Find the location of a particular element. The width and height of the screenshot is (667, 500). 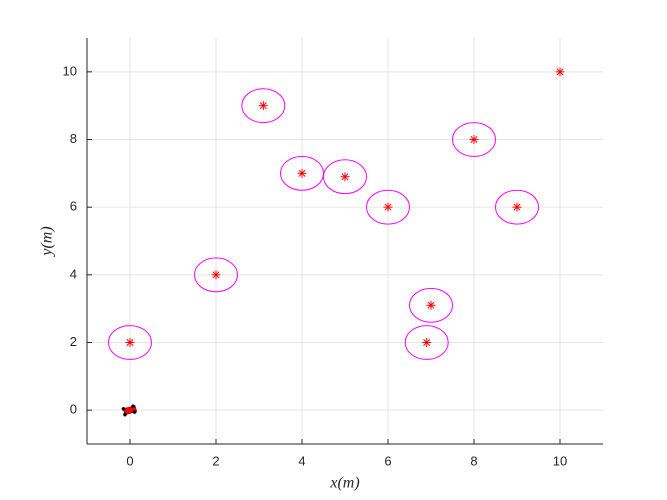

y-tick-label: 4 is located at coordinates (73, 273).